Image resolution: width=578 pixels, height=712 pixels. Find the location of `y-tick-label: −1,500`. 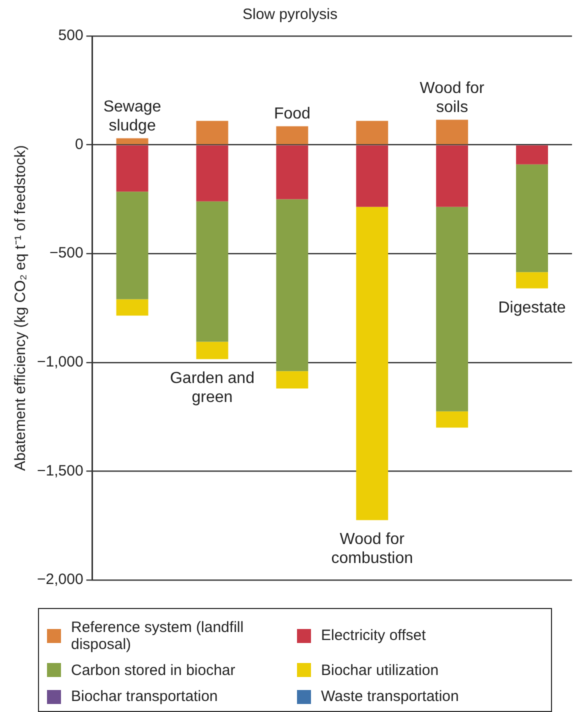

y-tick-label: −1,500 is located at coordinates (60, 471).